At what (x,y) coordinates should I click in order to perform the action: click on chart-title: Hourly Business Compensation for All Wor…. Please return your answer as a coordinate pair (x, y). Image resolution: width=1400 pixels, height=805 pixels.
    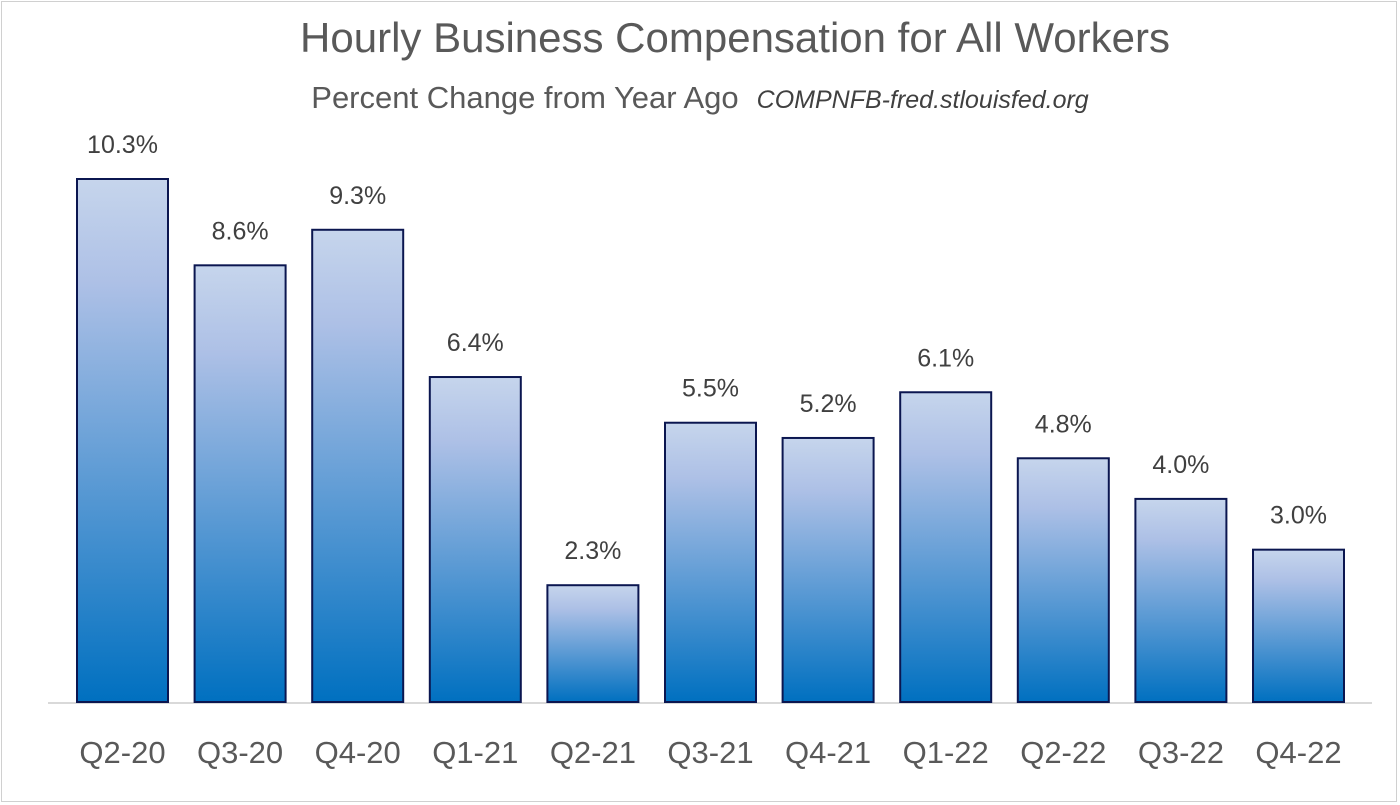
    Looking at the image, I should click on (735, 37).